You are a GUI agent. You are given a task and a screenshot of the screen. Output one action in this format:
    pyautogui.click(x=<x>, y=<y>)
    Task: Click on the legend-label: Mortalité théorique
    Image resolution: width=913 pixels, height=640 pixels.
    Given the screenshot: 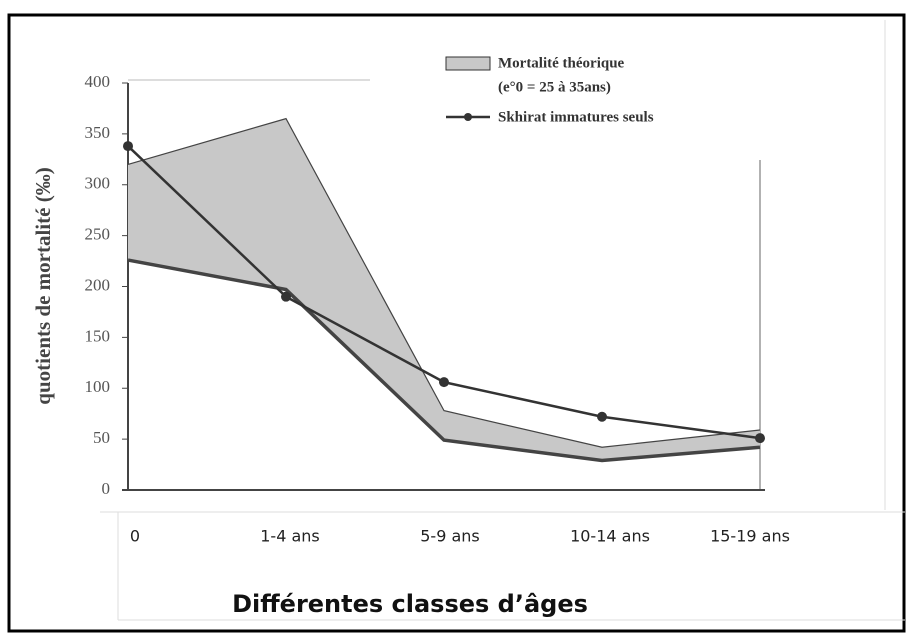 What is the action you would take?
    pyautogui.click(x=561, y=63)
    